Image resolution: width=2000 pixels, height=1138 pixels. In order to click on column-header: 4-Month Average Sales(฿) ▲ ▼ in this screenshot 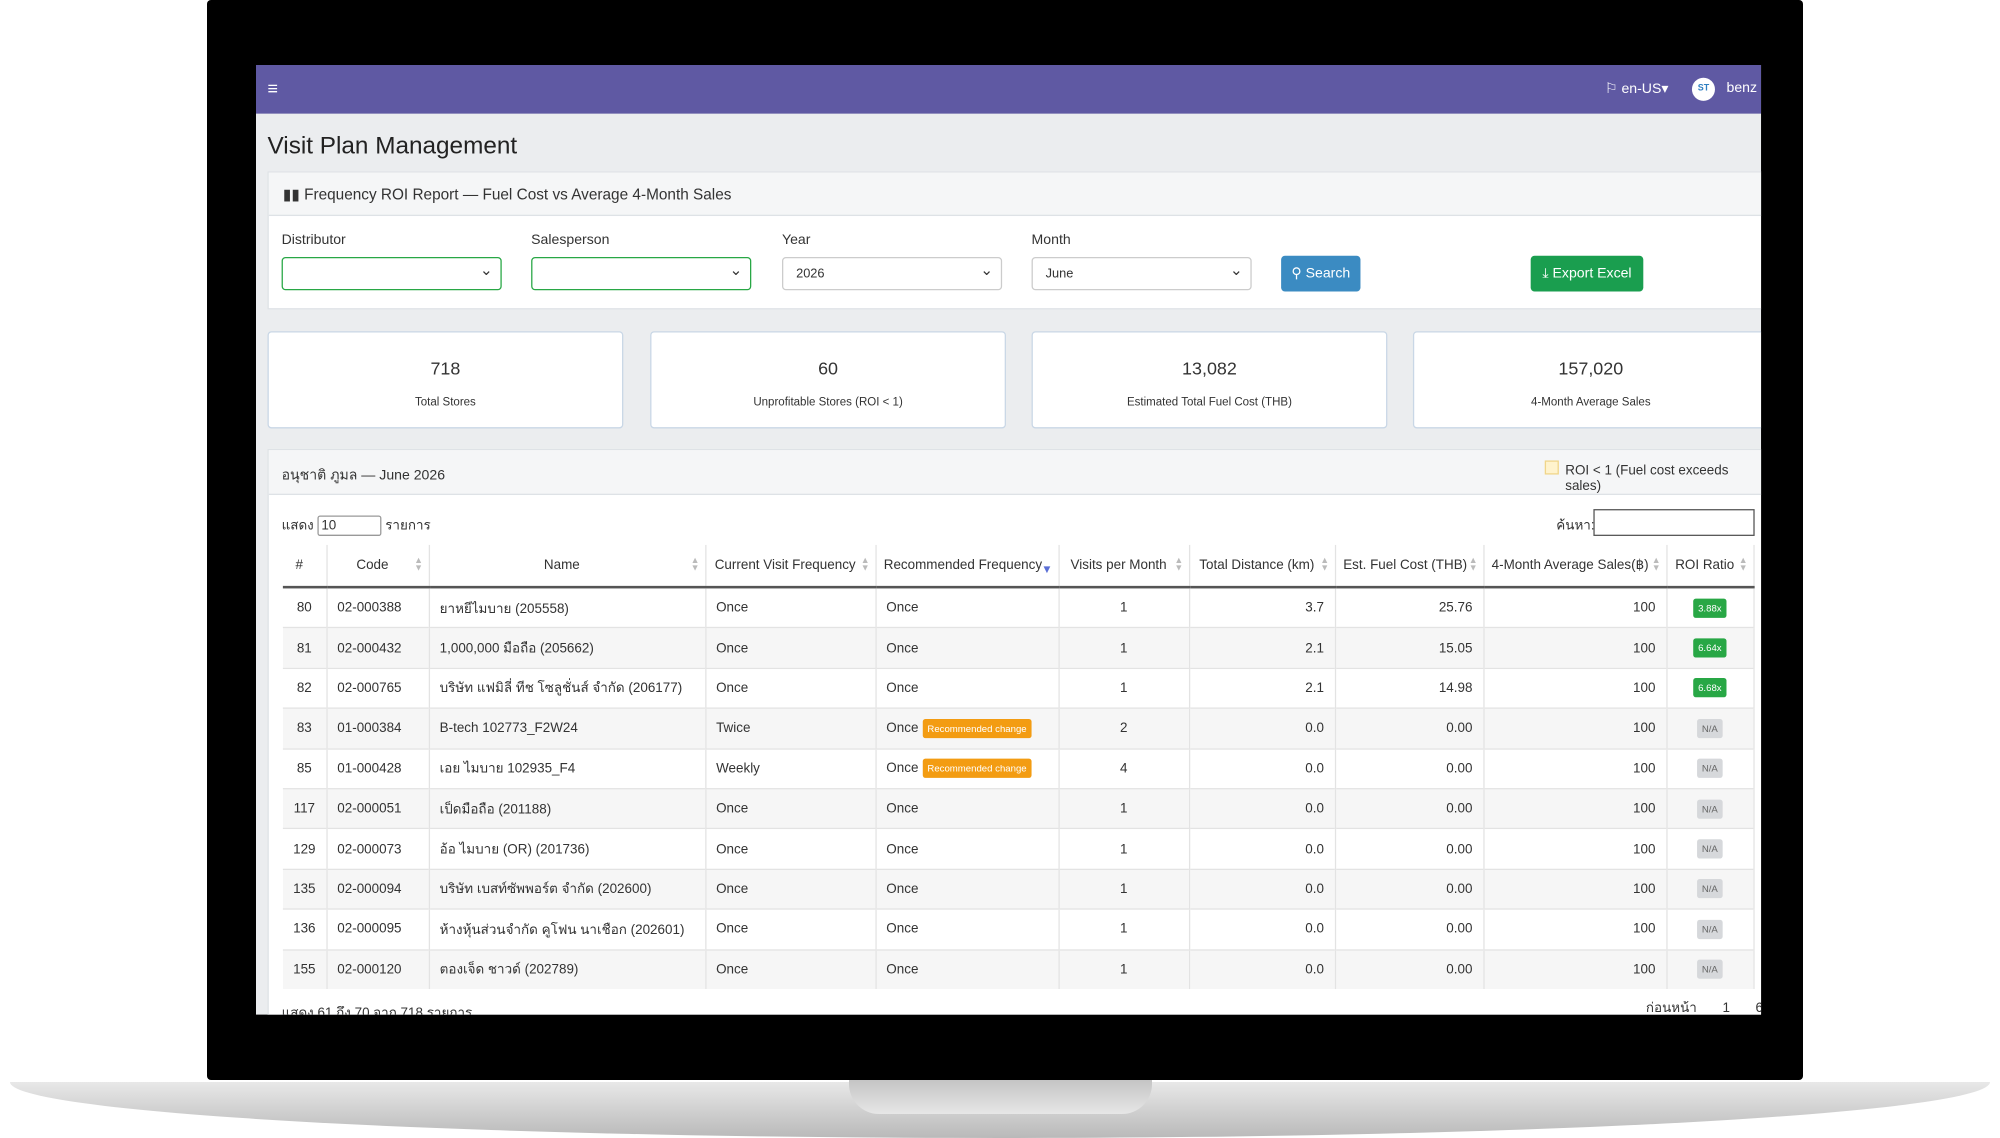, I will do `click(1575, 566)`.